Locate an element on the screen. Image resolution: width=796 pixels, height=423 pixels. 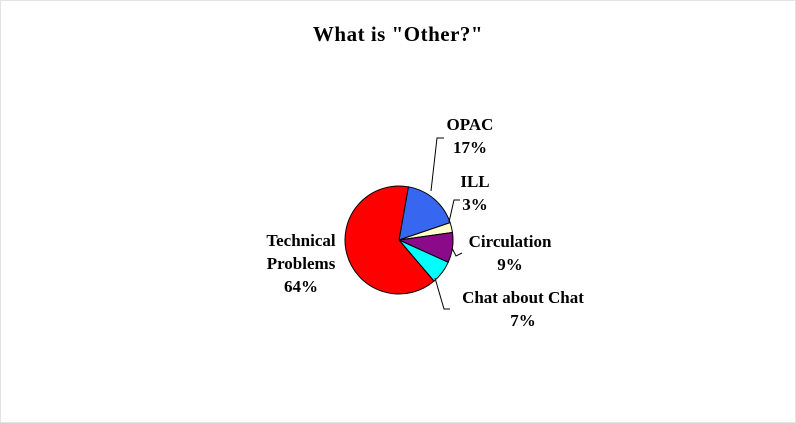
data-label-circulation: Circulation 9% is located at coordinates (510, 253).